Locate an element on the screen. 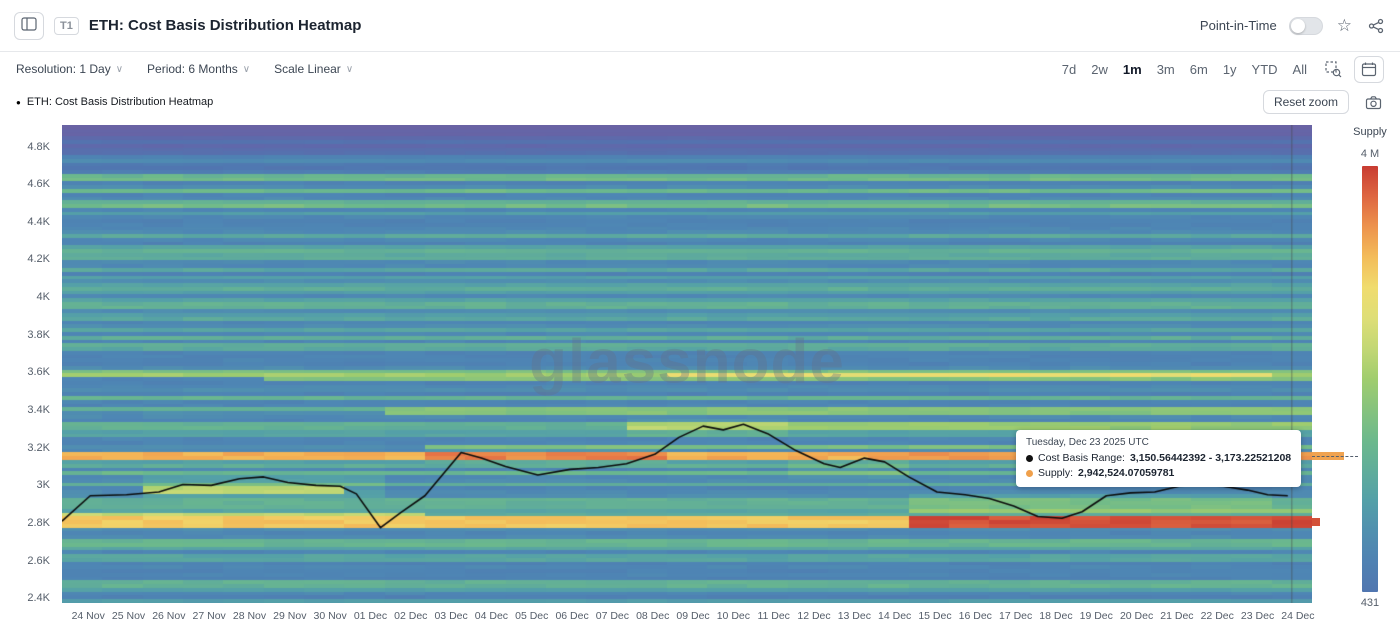 This screenshot has height=636, width=1400. x-tick-label: 01 Dec is located at coordinates (370, 616).